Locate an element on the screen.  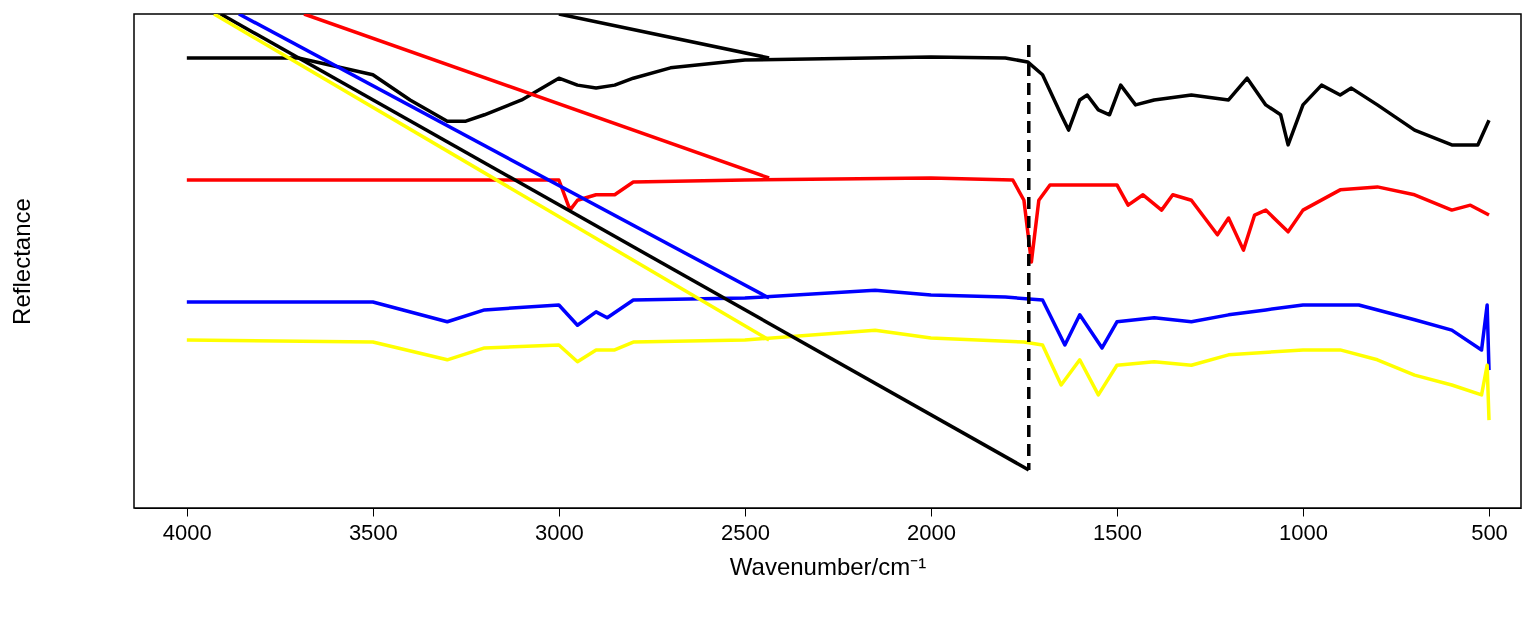
y-axis-title: Reflectance is located at coordinates (21, 261).